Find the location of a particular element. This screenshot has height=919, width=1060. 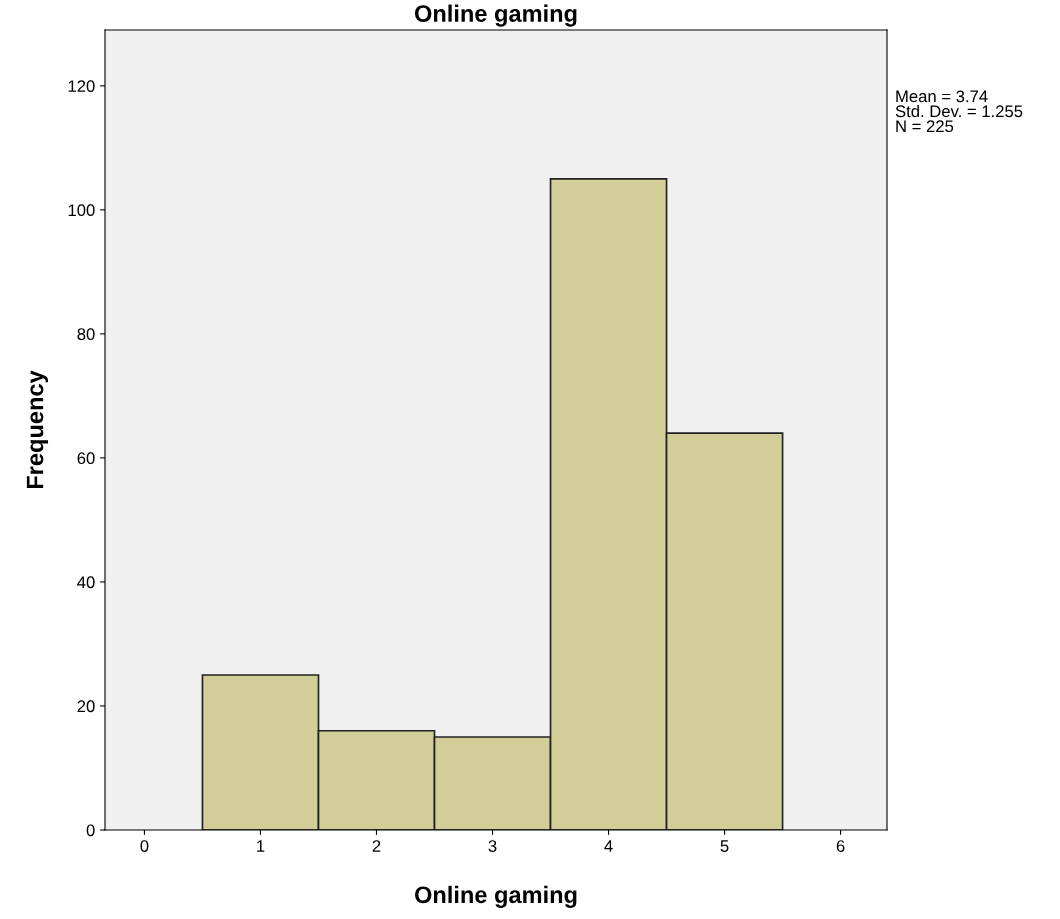

y-axis-title: Frequency is located at coordinates (37, 429).